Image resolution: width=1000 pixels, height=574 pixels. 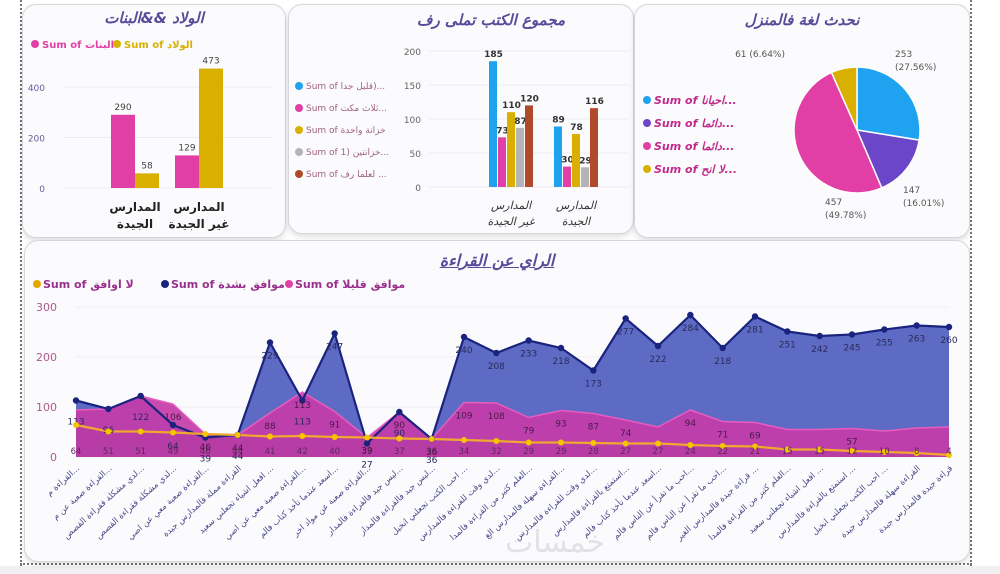 What do you see at coordinates (173, 452) in the screenshot?
I see `data-label: 49` at bounding box center [173, 452].